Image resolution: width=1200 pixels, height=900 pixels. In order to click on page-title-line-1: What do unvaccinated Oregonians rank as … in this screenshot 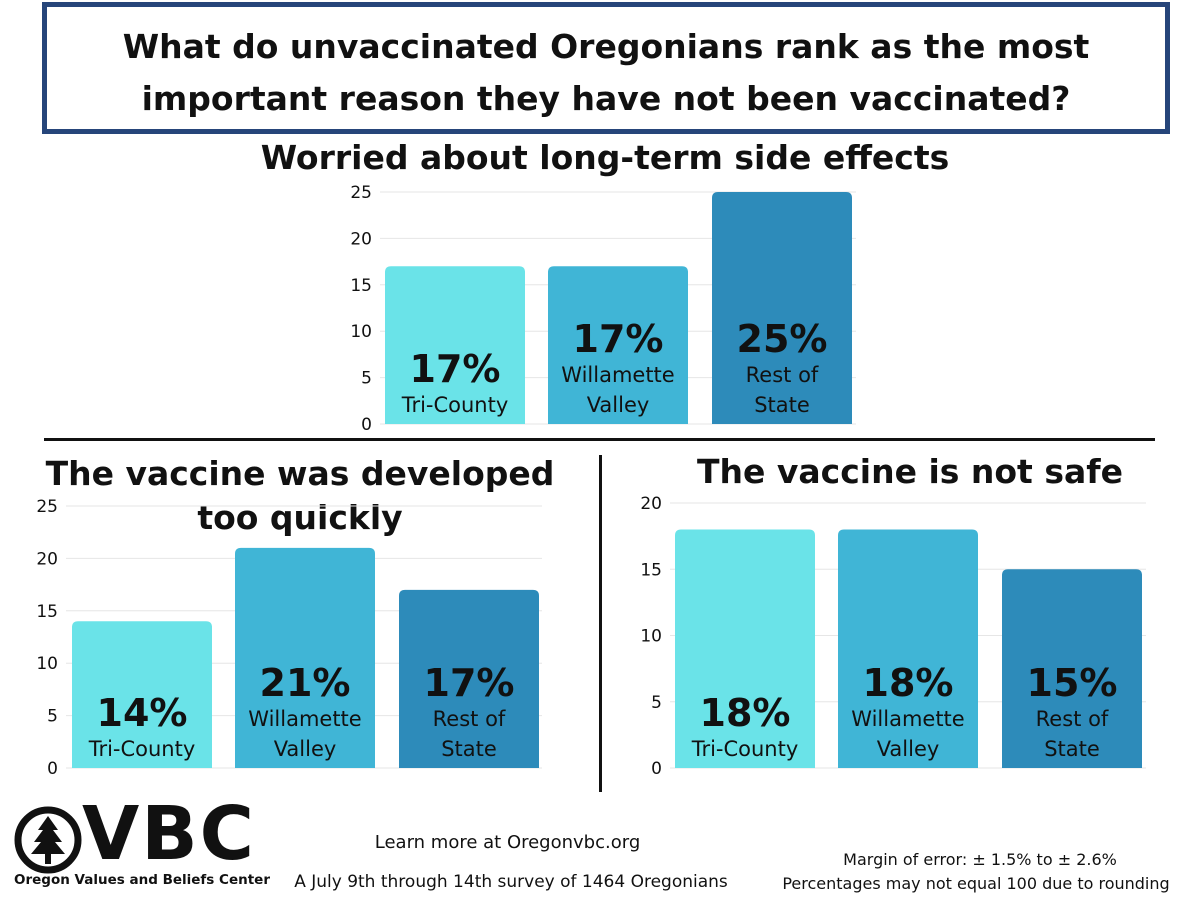, I will do `click(606, 46)`.